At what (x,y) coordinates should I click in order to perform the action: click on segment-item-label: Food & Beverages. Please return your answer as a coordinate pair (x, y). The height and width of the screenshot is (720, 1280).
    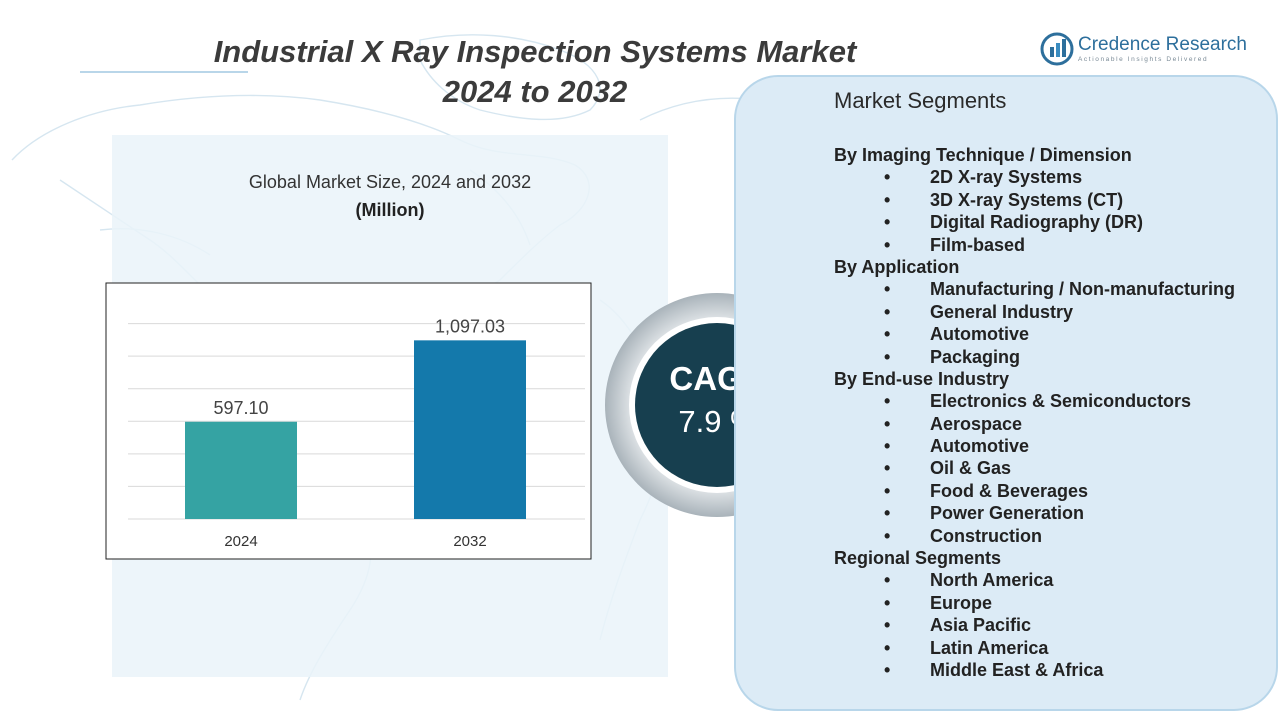
    Looking at the image, I should click on (1009, 490).